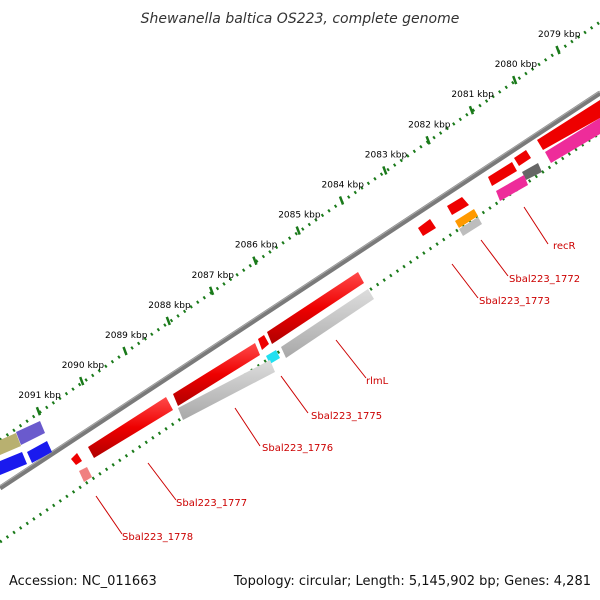  What do you see at coordinates (514, 301) in the screenshot?
I see `gene-label-sbal223-1773: Sbal223_1773` at bounding box center [514, 301].